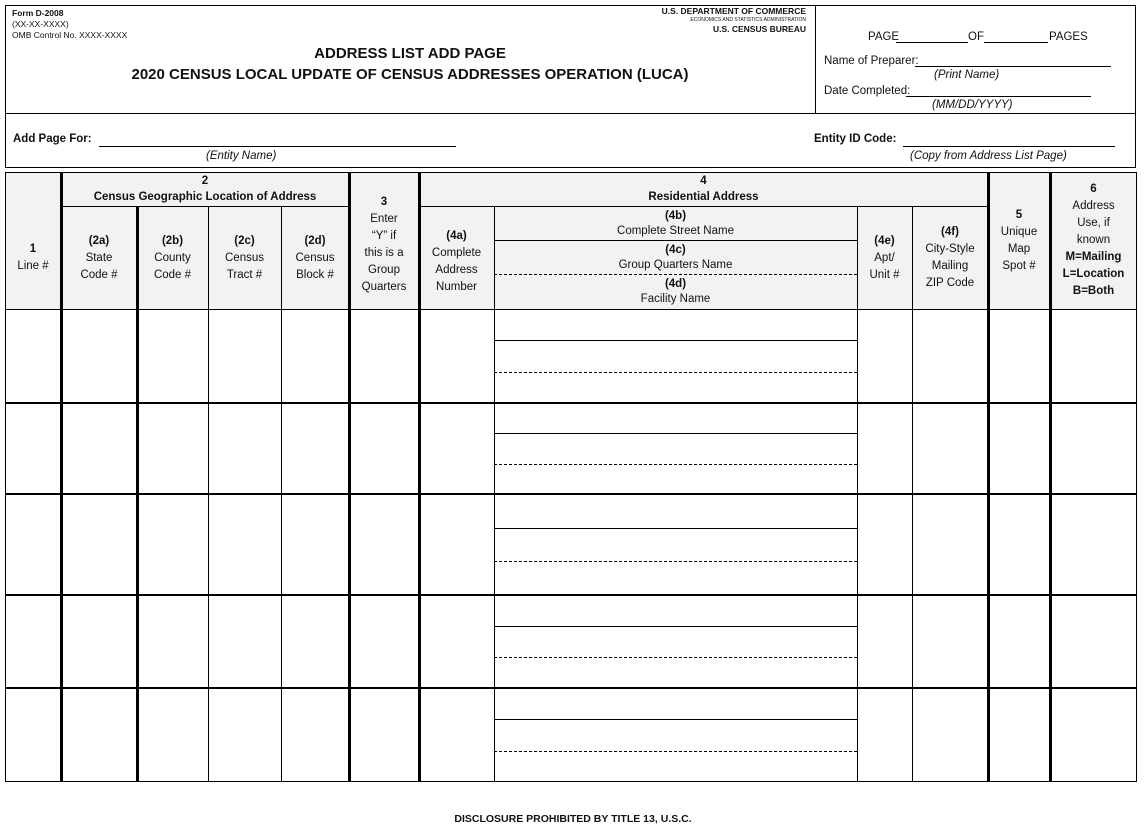  I want to click on agency: U.S. DEPARTMENT OF COMMERCE, so click(733, 11).